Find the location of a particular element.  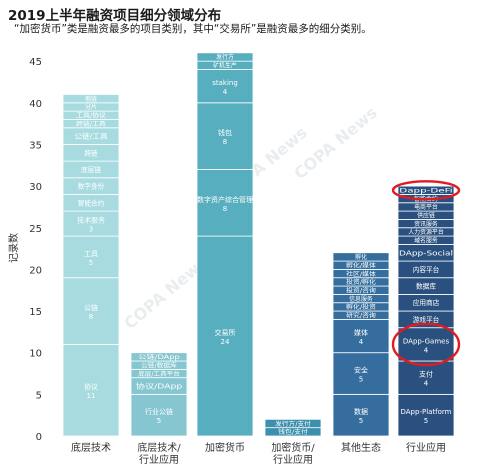

segment-value: 11 is located at coordinates (91, 396).